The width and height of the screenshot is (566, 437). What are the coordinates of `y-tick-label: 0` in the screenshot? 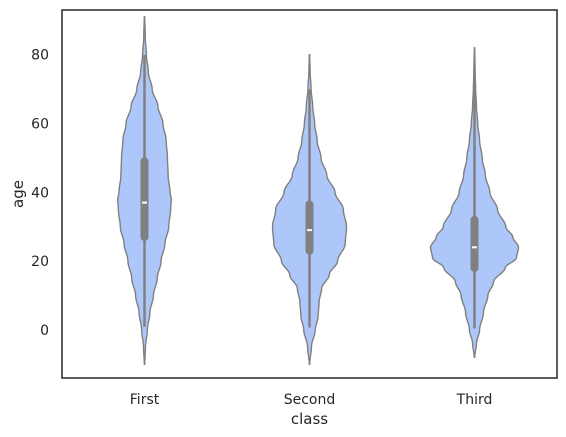 It's located at (44, 331).